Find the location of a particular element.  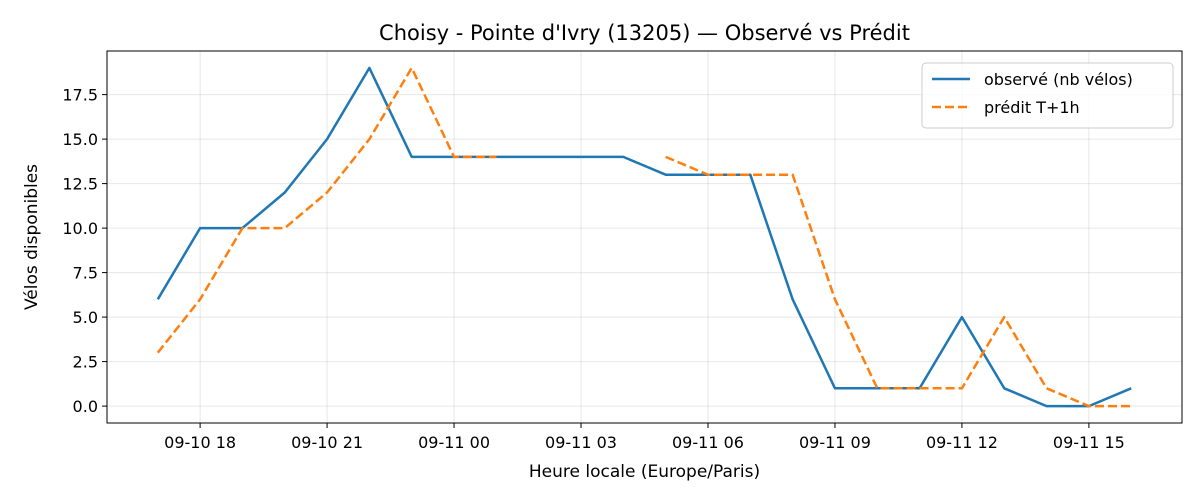

legend-box is located at coordinates (1047, 95).